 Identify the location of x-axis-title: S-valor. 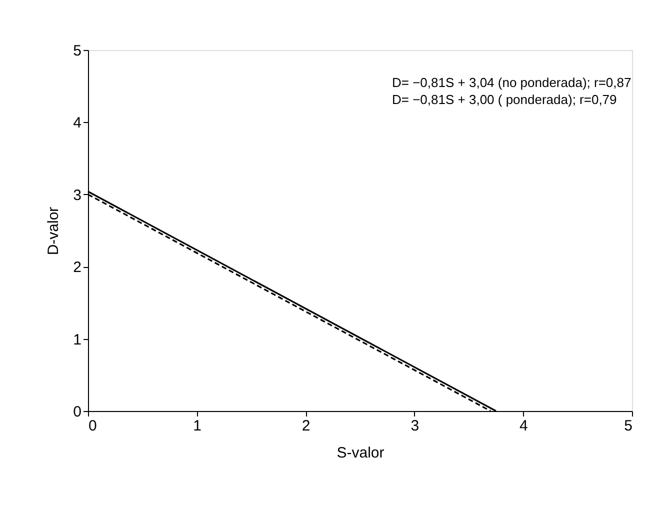
(360, 453).